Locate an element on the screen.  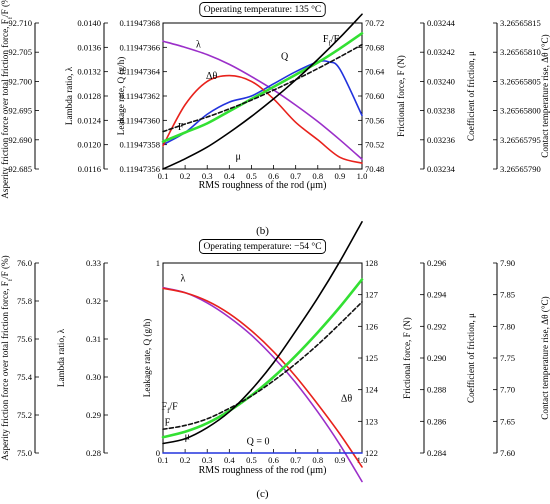
y-tick-label: 0.03238 is located at coordinates (441, 111).